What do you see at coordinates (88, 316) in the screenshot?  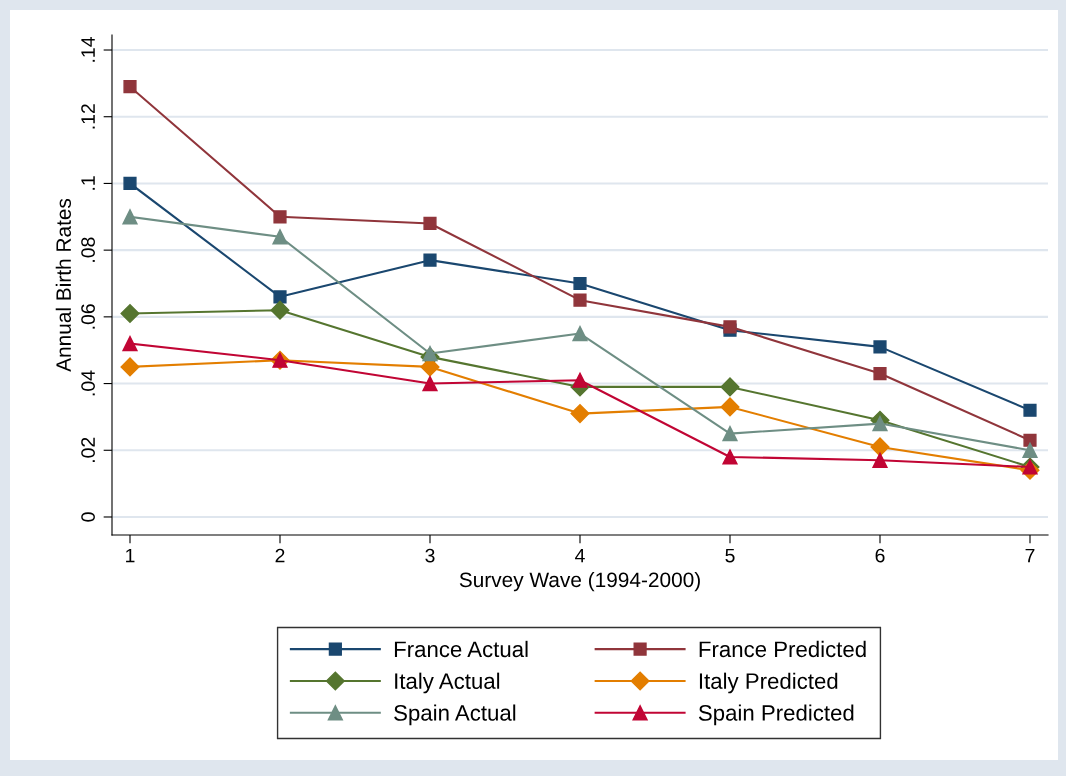 I see `y-tick-label: .06` at bounding box center [88, 316].